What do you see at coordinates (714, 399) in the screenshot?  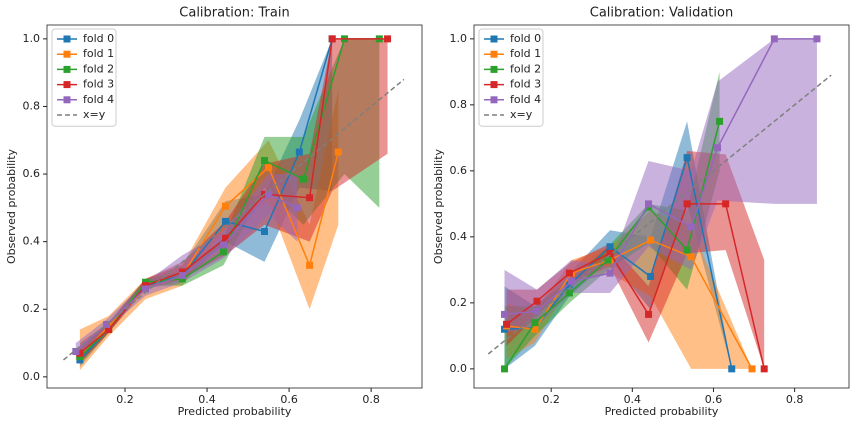 I see `x-tick-label: 0.6` at bounding box center [714, 399].